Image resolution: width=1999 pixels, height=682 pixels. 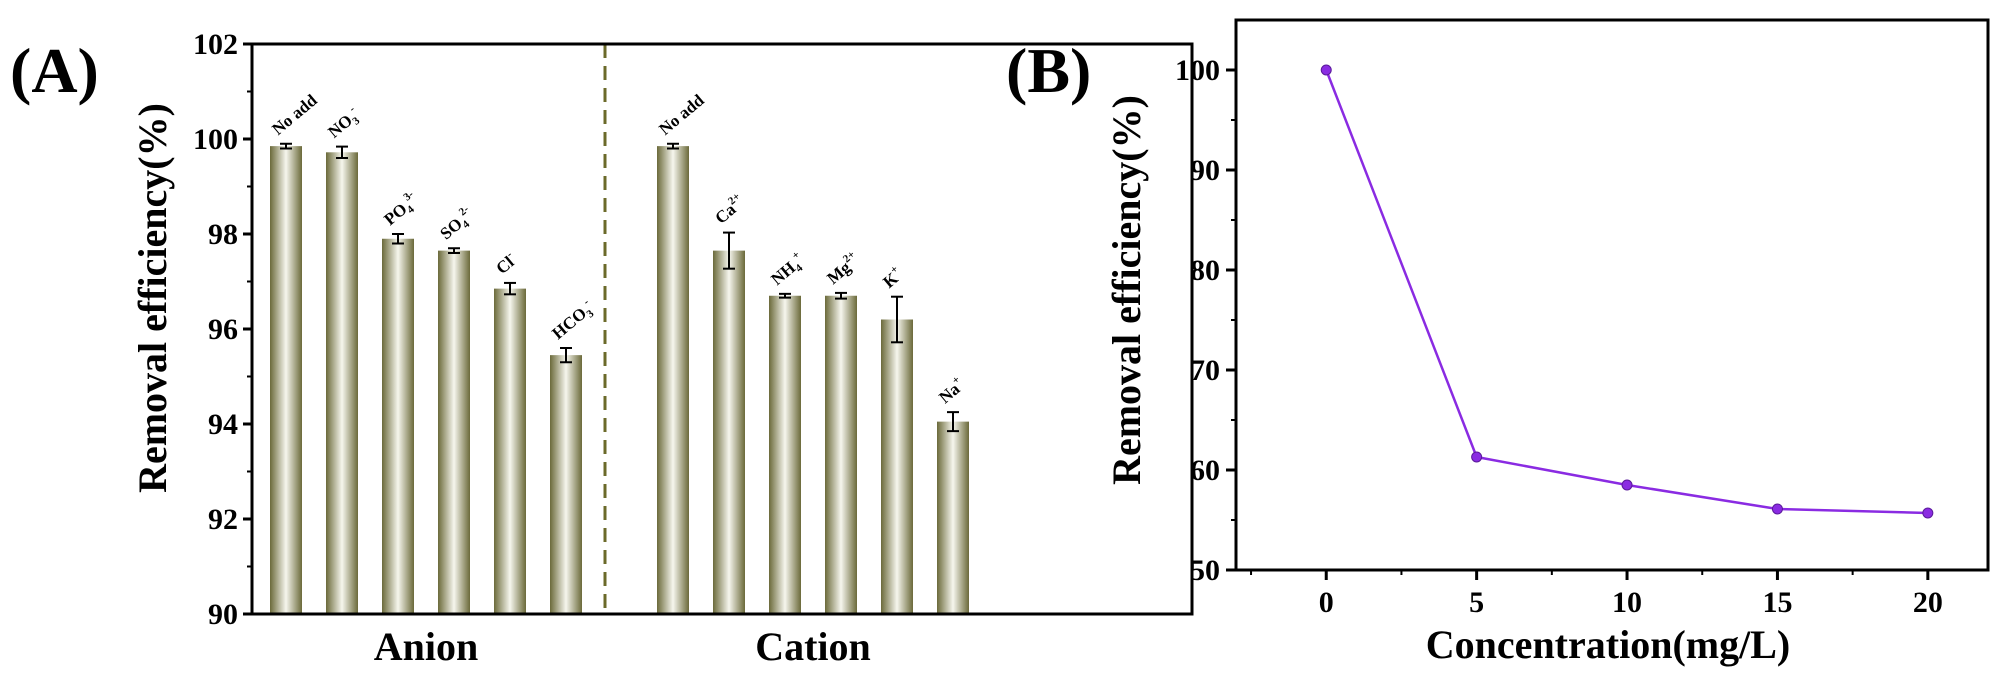 I want to click on ytick-label: 50, so click(x=1205, y=570).